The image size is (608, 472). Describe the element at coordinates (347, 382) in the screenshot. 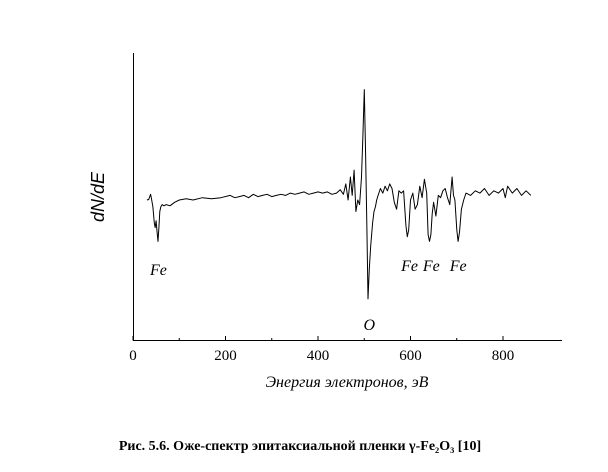

I see `x-axis-label: Энергия электронов, эВ` at that location.